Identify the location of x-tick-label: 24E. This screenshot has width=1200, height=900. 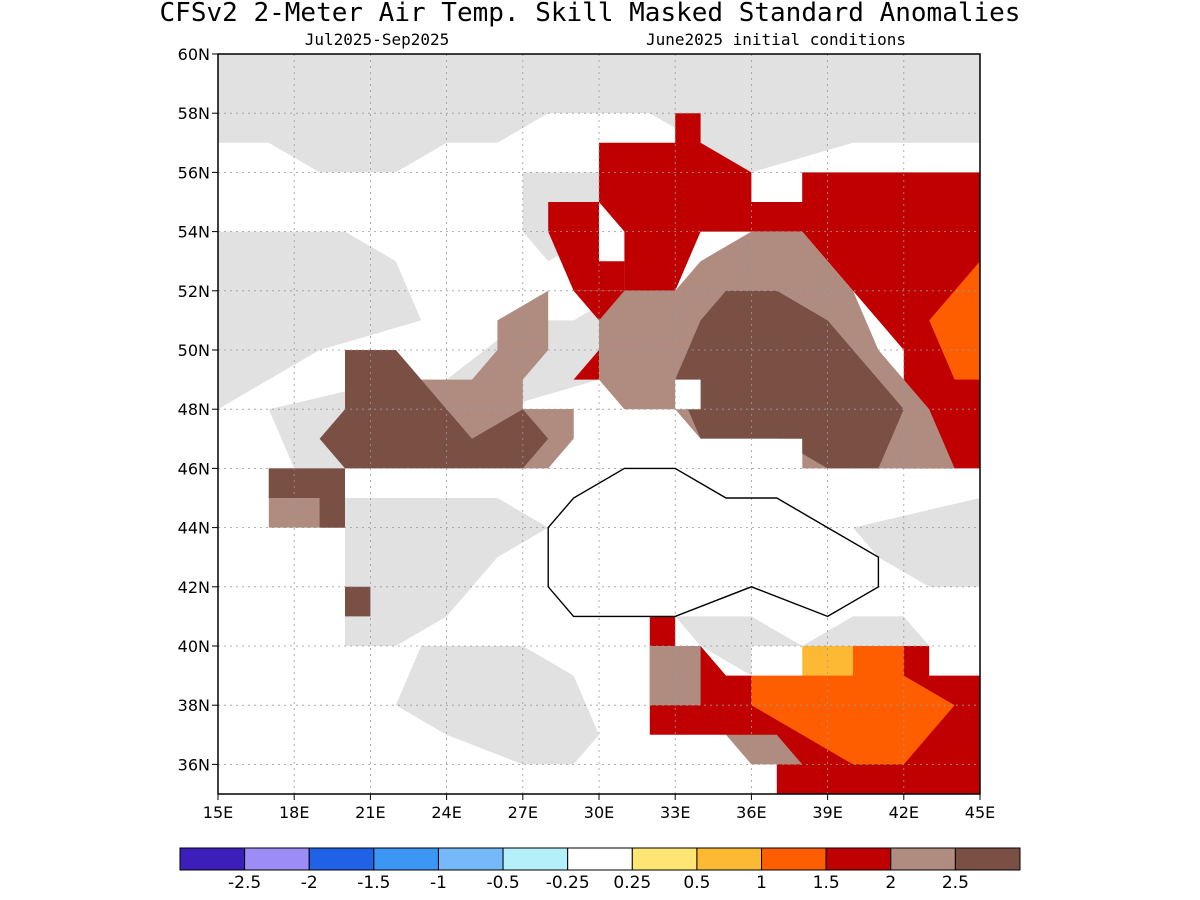
(446, 812).